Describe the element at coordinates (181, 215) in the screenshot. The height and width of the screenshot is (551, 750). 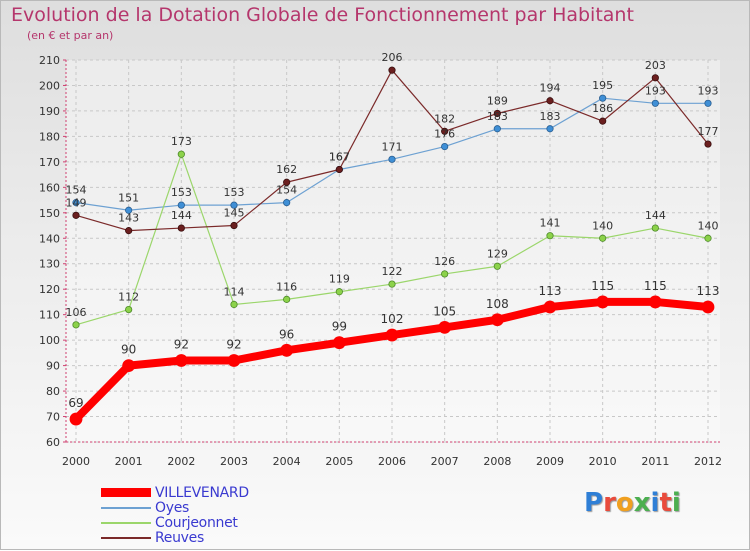
I see `data-label-reuves: 144` at that location.